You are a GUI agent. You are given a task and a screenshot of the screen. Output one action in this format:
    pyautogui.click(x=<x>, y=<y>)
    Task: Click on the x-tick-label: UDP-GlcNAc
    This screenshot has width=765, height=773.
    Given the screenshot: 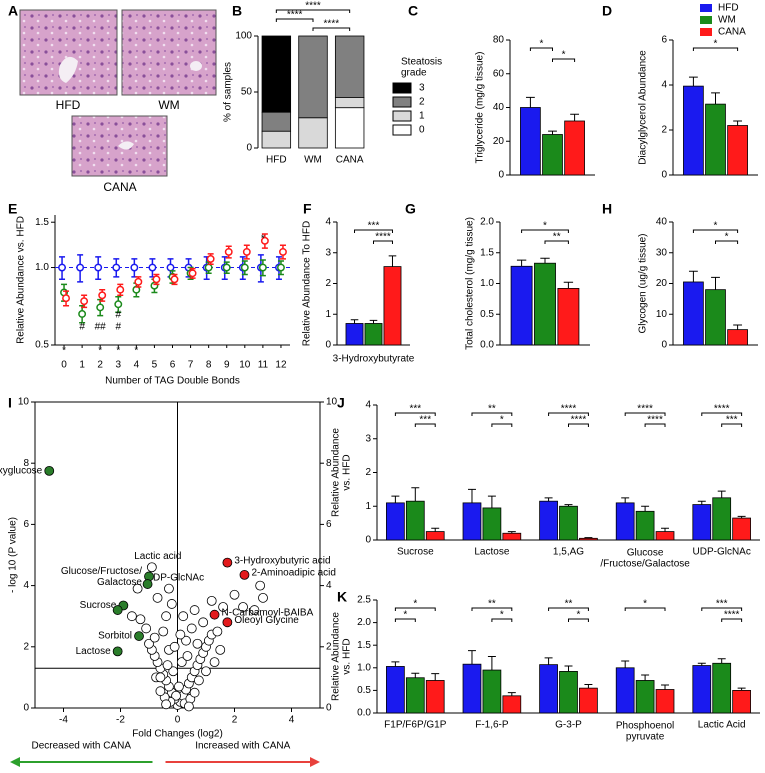 What is the action you would take?
    pyautogui.click(x=722, y=552)
    